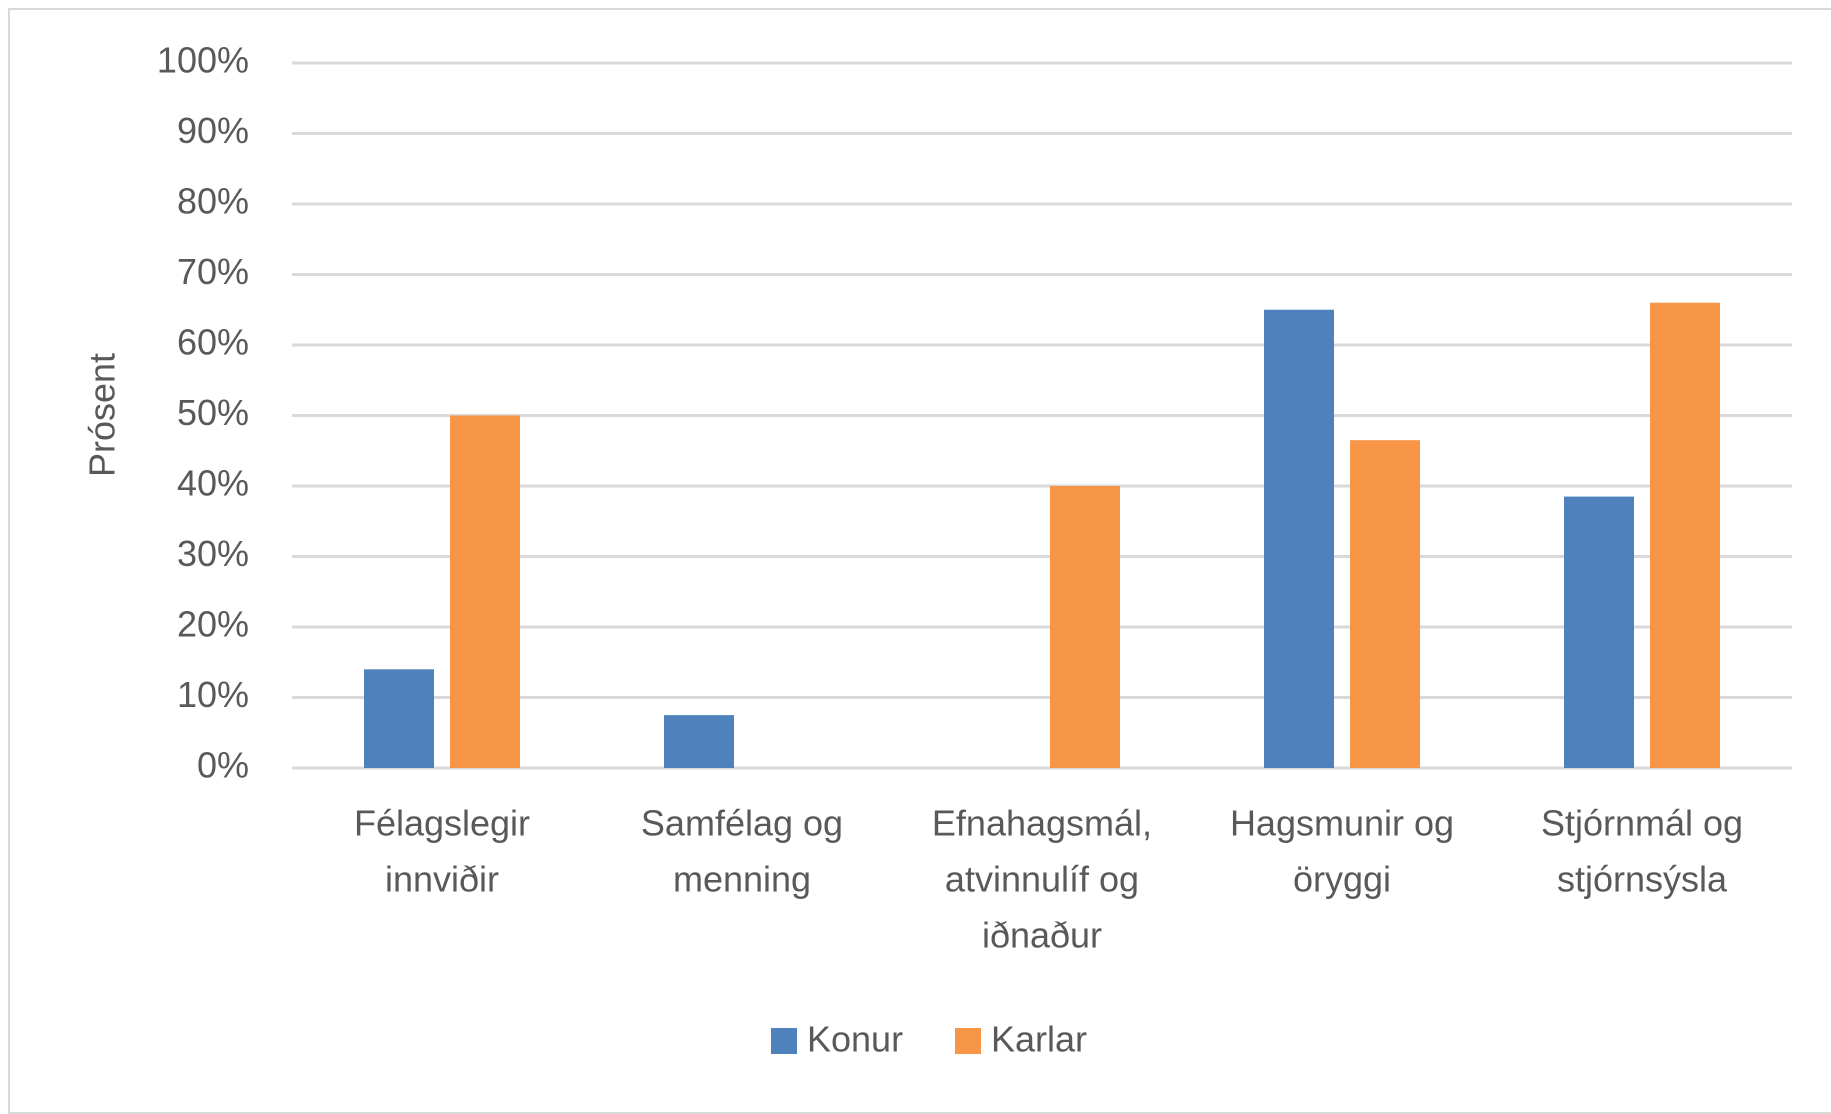 The image size is (1831, 1114). What do you see at coordinates (203, 60) in the screenshot?
I see `y-tick-label: 100%` at bounding box center [203, 60].